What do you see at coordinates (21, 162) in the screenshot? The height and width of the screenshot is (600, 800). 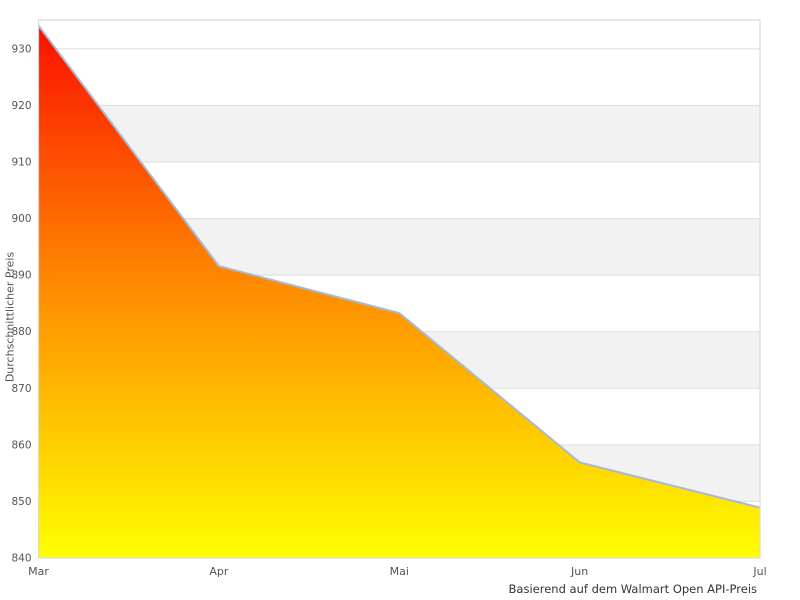 I see `y-tick-label: 910` at bounding box center [21, 162].